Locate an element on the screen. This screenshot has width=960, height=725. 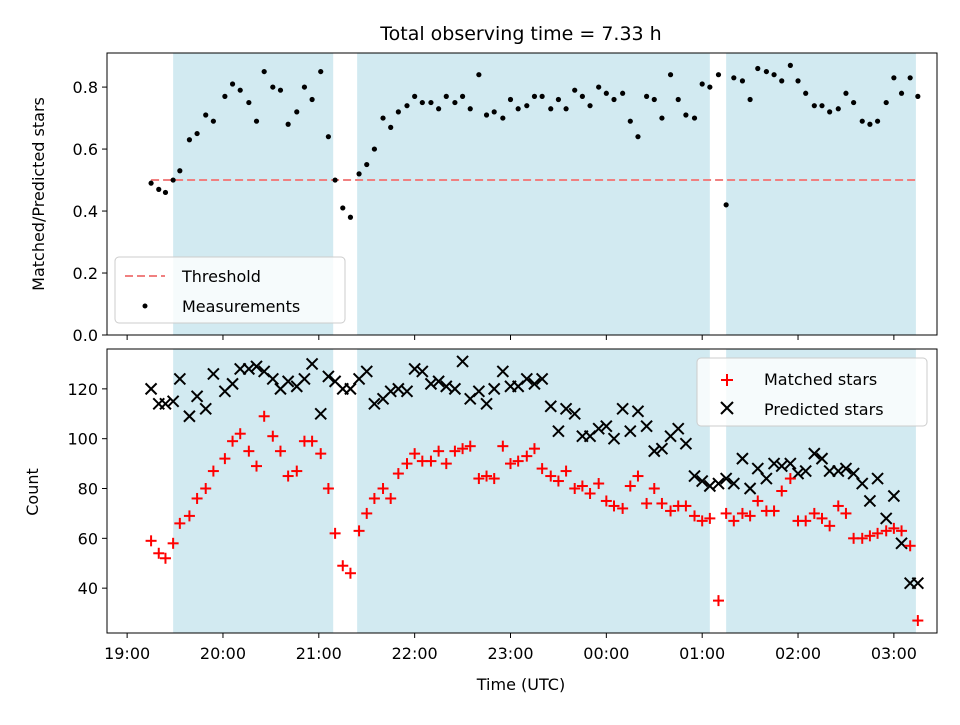
top-y-axis-label: Matched/Predicted stars is located at coordinates (38, 194).